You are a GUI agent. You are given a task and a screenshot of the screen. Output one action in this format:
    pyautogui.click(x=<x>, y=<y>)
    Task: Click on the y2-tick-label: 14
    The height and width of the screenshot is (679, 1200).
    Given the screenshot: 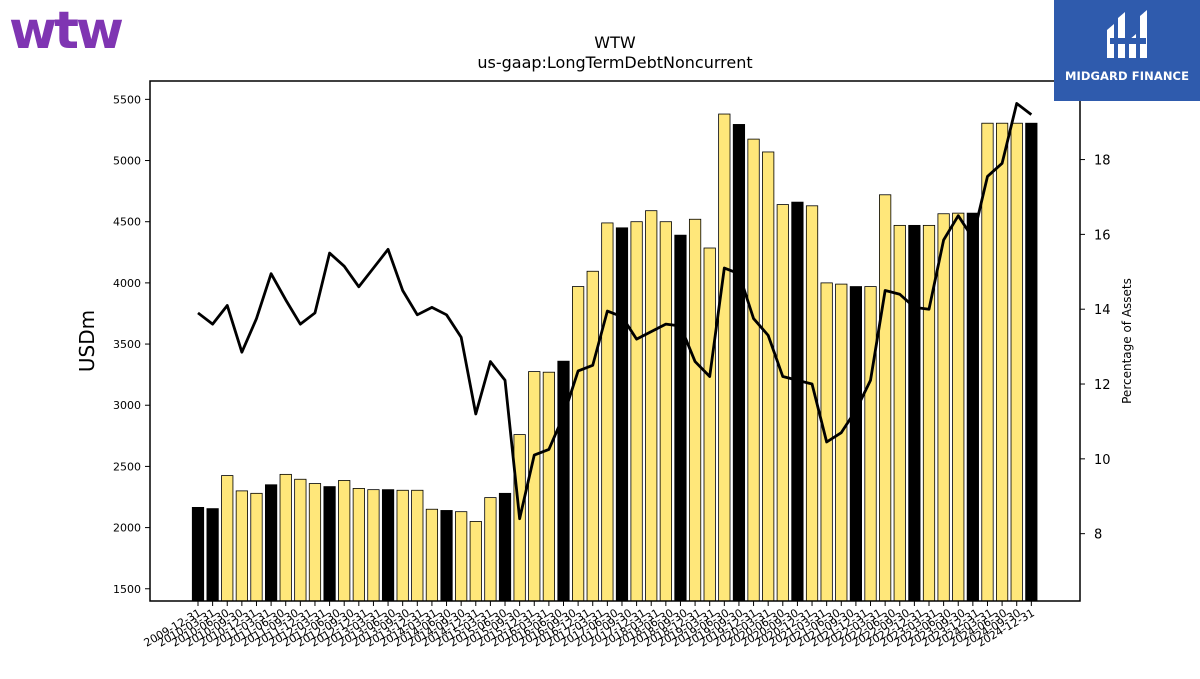 What is the action you would take?
    pyautogui.click(x=1102, y=310)
    